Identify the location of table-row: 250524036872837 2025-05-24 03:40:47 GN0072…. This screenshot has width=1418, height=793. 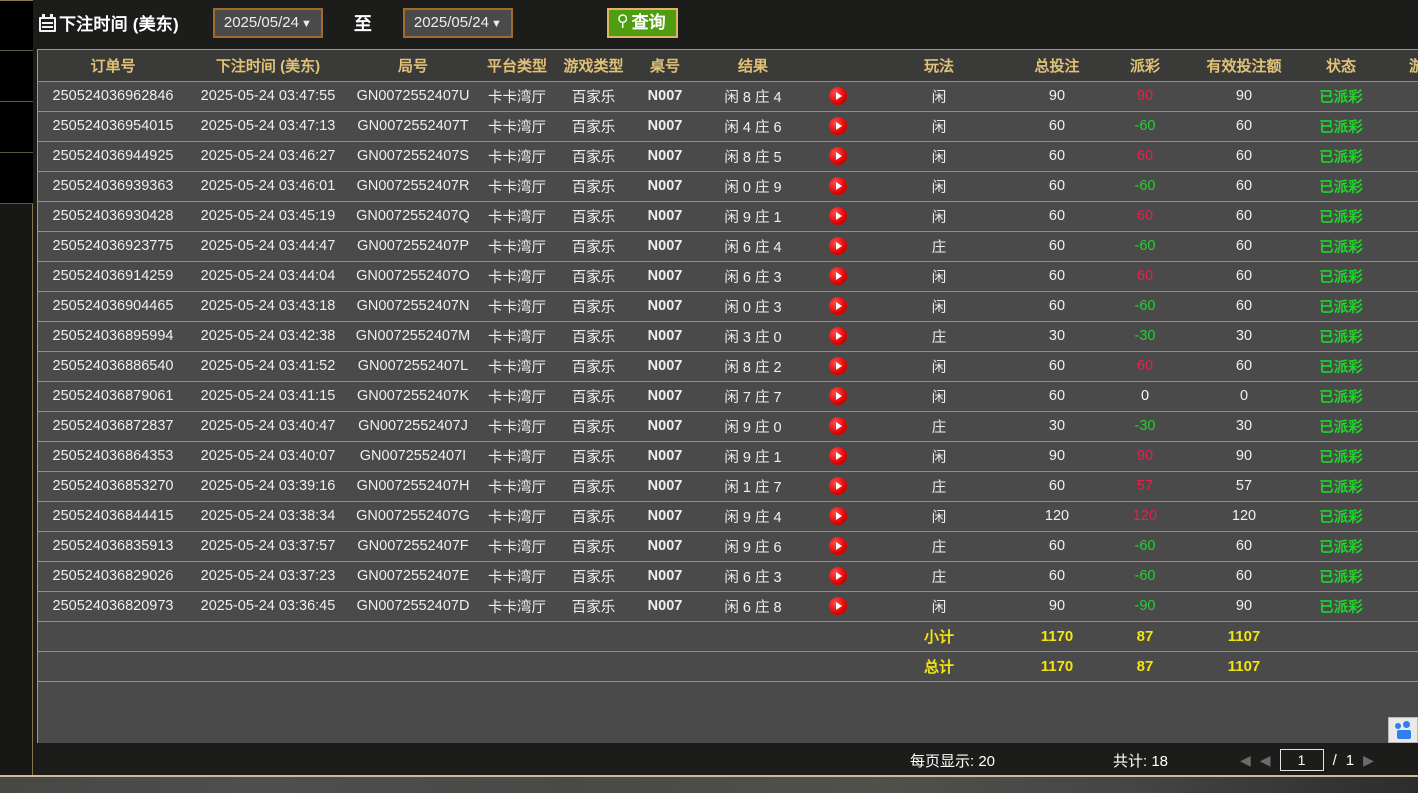
(728, 426).